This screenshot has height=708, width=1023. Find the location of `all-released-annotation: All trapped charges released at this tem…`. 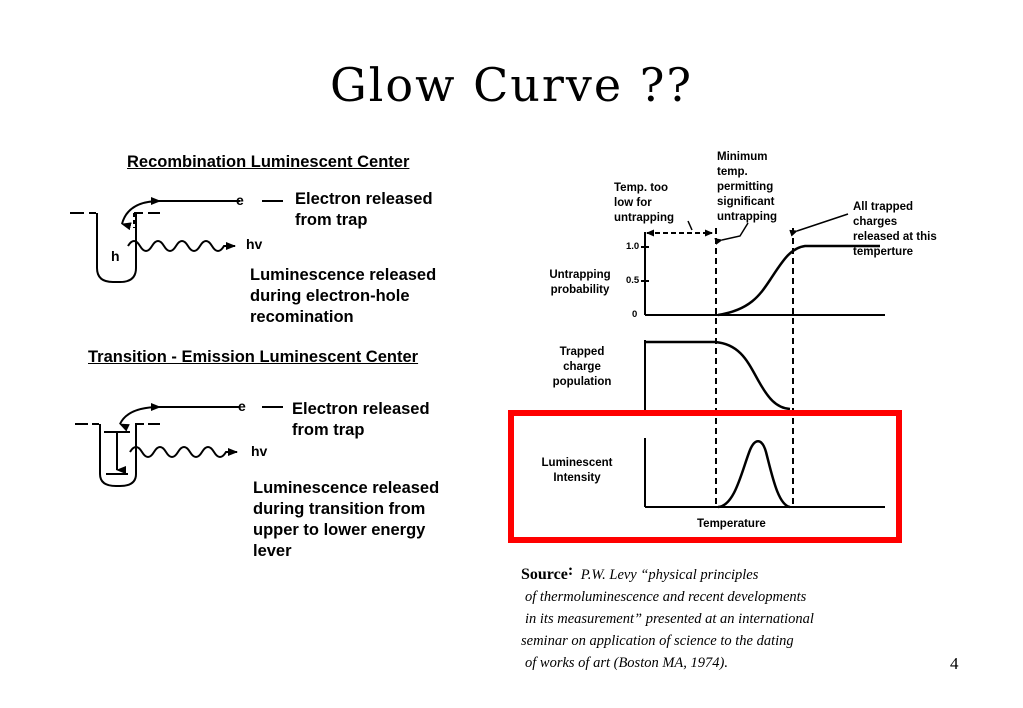

all-released-annotation: All trapped charges released at this tem… is located at coordinates (895, 229).